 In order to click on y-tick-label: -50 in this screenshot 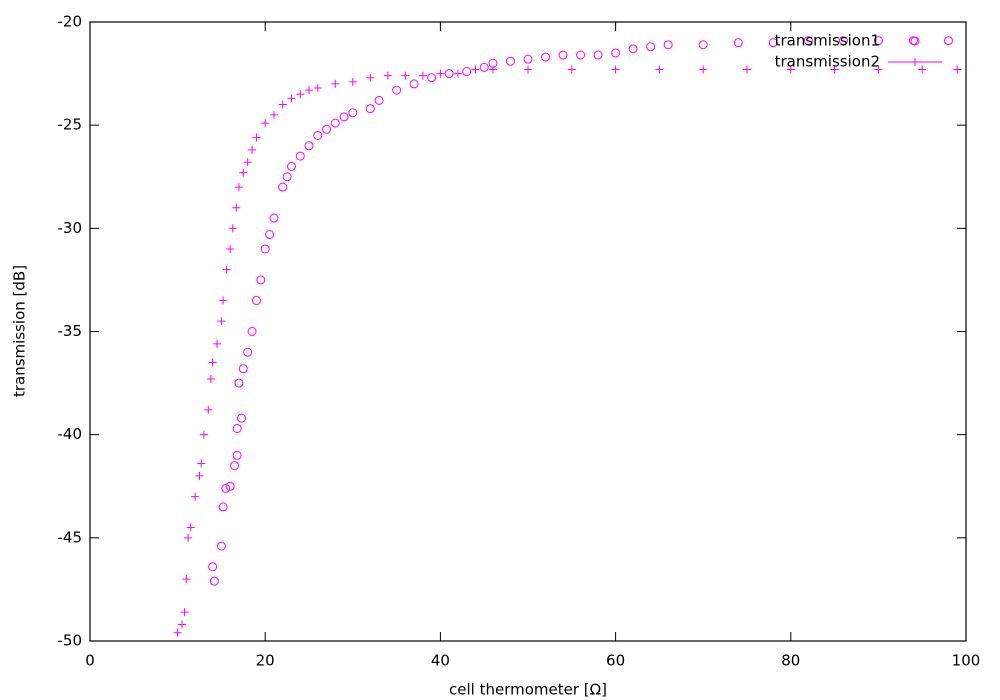, I will do `click(70, 641)`.